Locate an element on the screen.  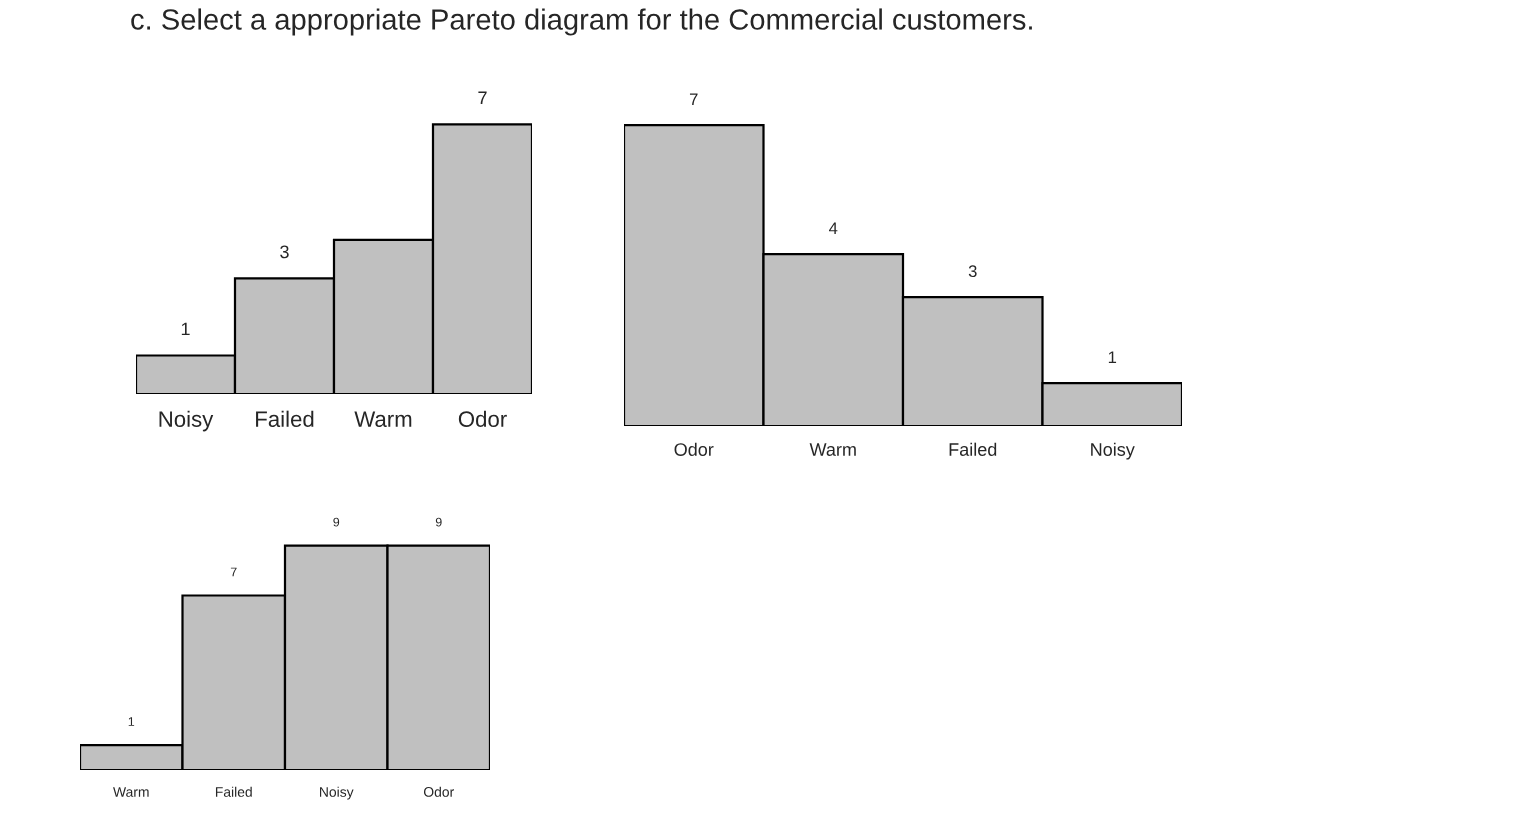
data-label: 4 is located at coordinates (833, 228).